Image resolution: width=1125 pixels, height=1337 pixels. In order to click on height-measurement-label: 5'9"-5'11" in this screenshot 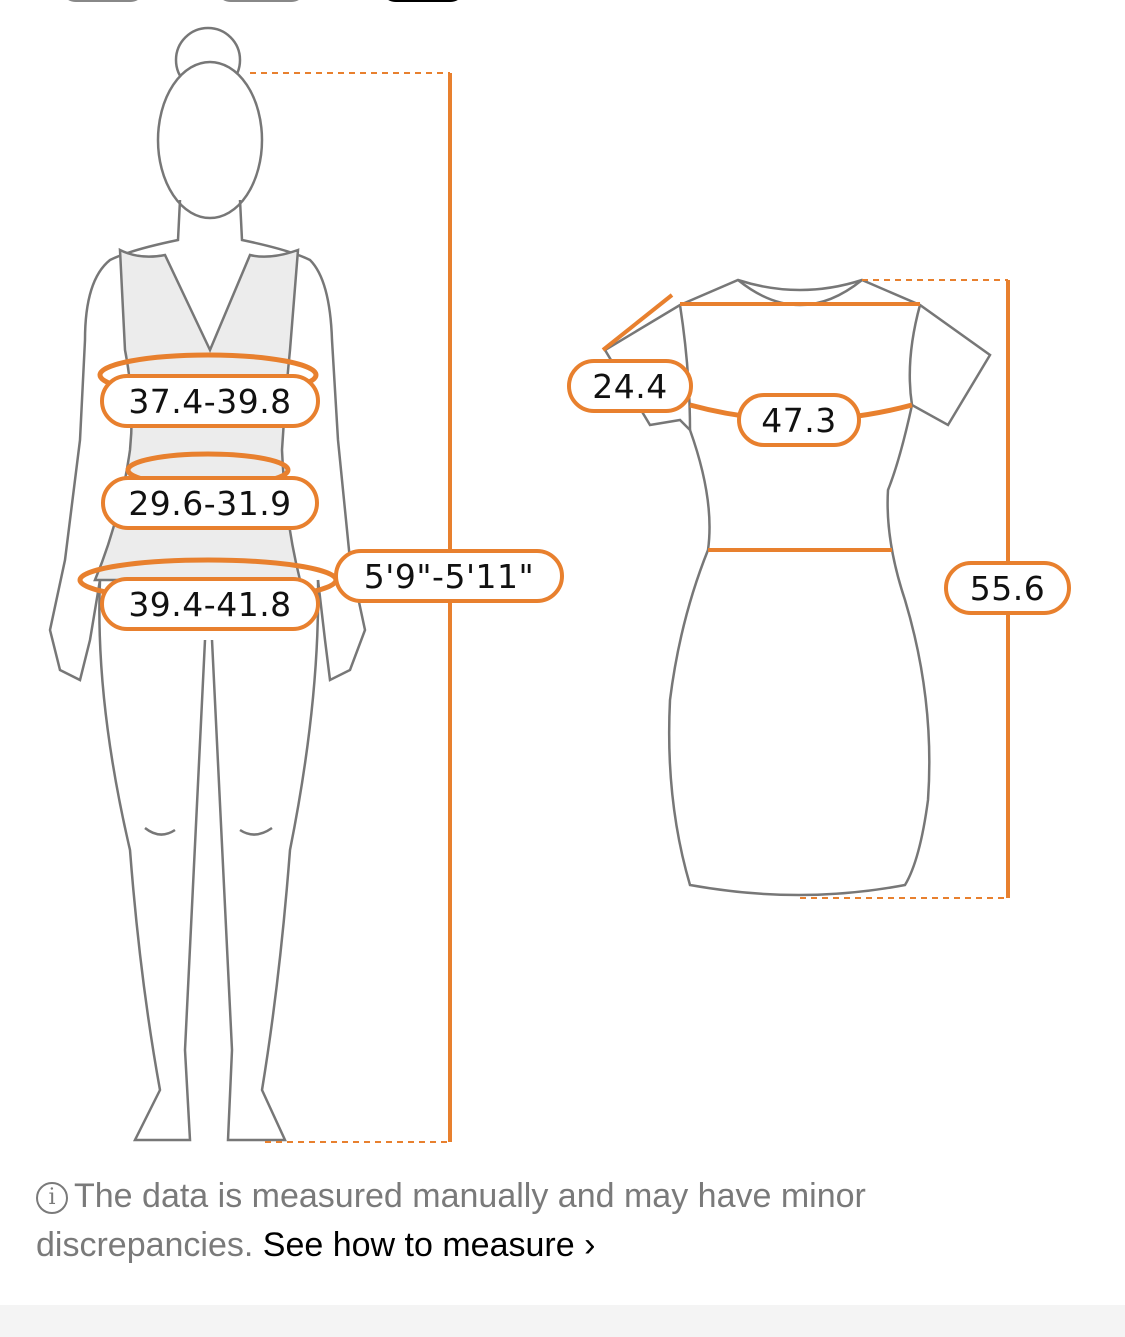, I will do `click(449, 576)`.